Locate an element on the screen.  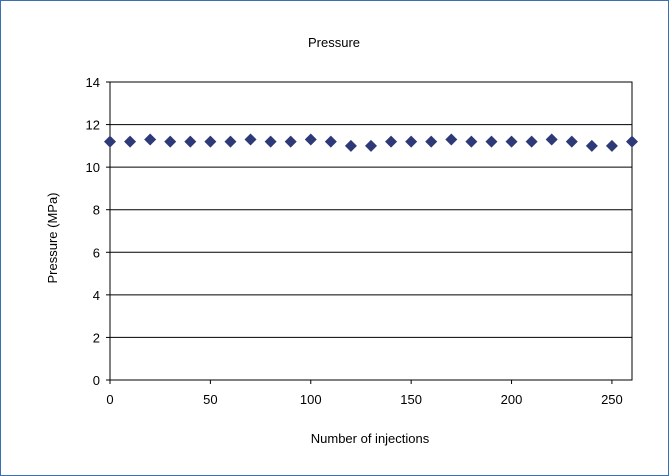
y-tick-label: 14 is located at coordinates (93, 82).